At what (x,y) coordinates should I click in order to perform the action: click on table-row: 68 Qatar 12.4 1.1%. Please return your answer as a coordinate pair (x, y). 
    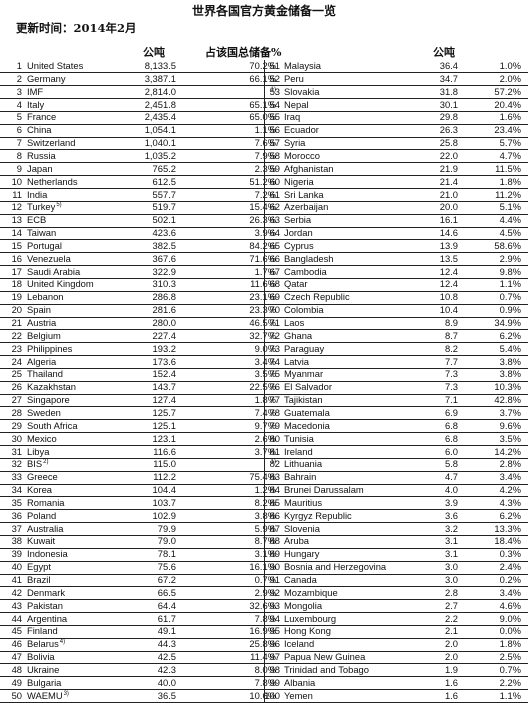
    Looking at the image, I should click on (264, 284).